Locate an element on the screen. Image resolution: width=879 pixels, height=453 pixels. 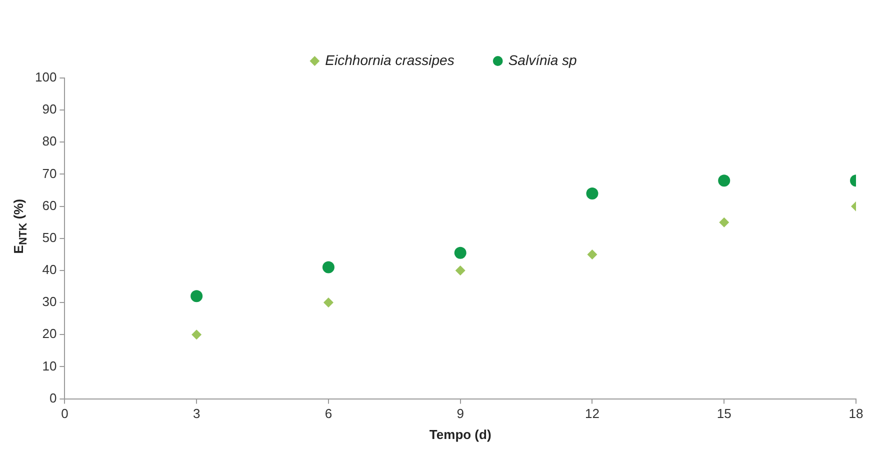
y-tick-label: 80 is located at coordinates (49, 141).